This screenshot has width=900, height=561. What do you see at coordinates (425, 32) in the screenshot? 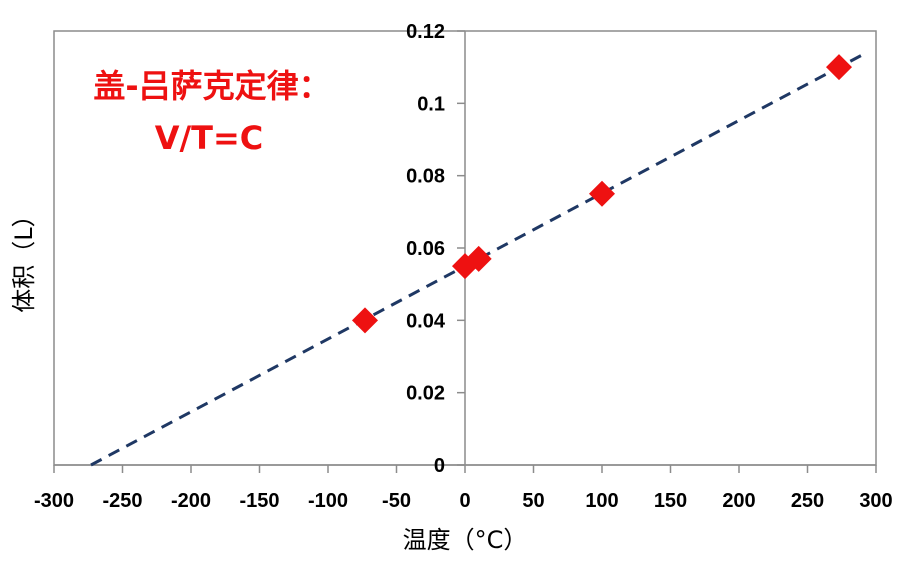
I see `y-tick-label: 0.12` at bounding box center [425, 32].